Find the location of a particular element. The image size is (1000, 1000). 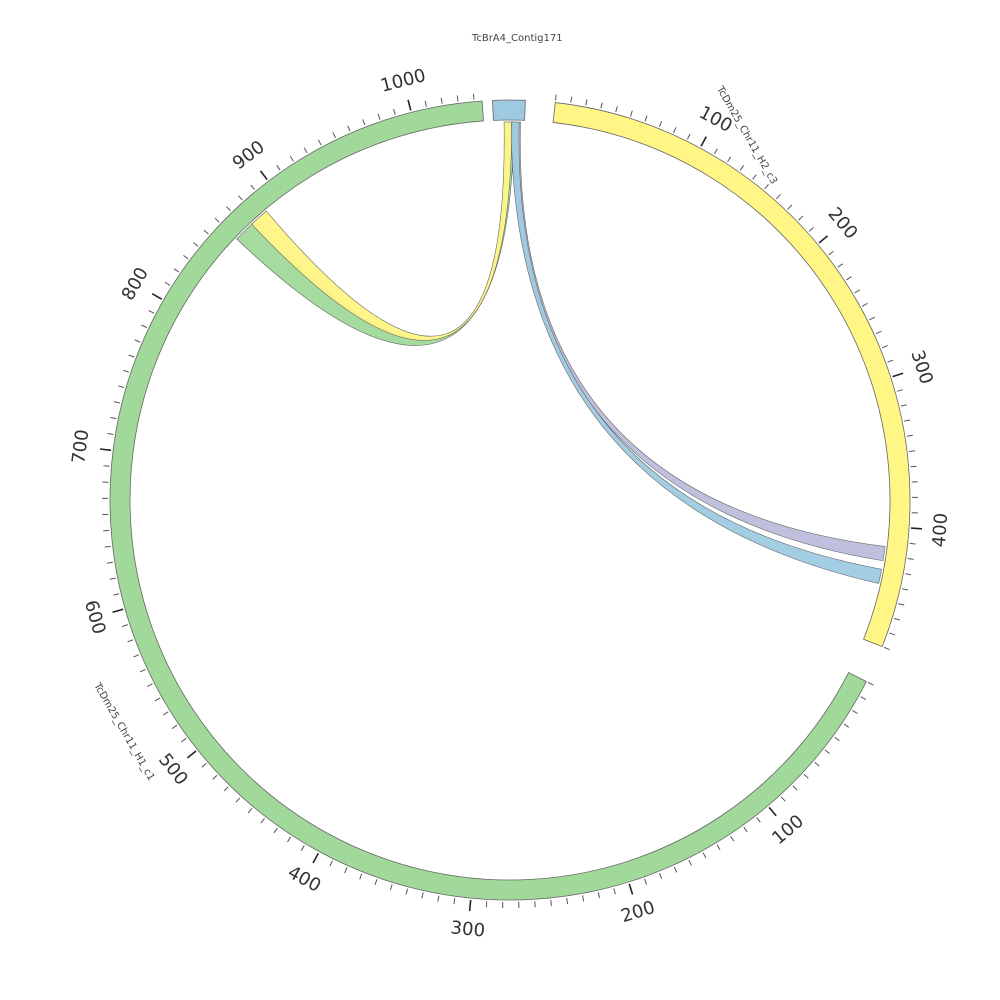

tick-label-h1-200: 200 is located at coordinates (637, 912).